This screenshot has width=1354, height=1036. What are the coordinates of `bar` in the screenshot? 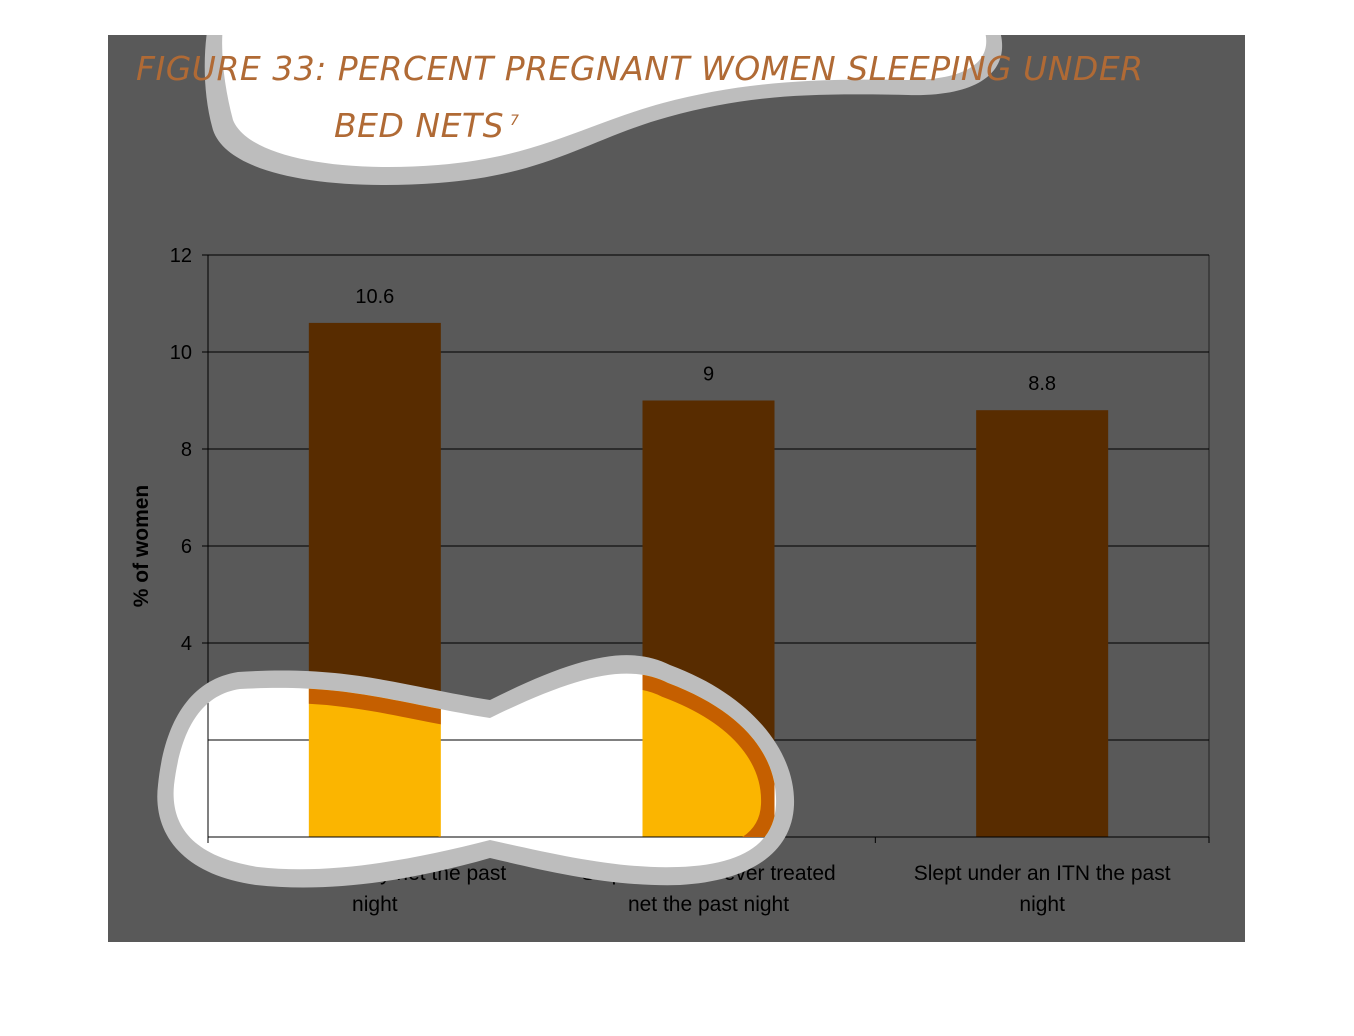 It's located at (1042, 623).